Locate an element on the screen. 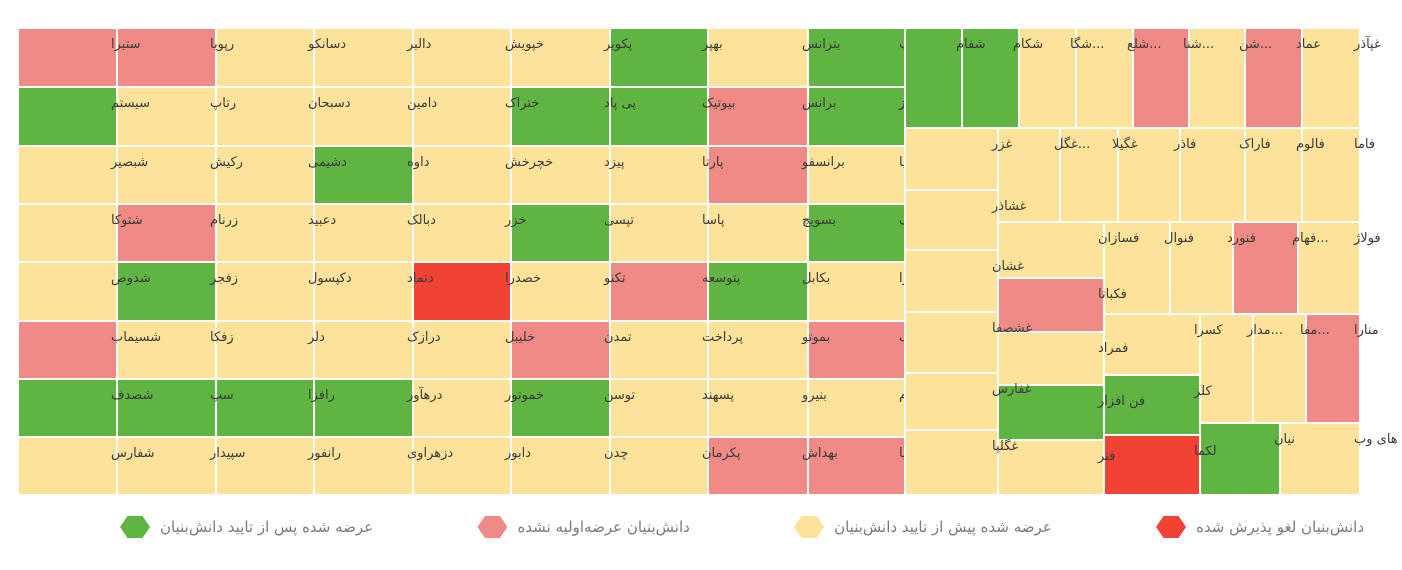 The width and height of the screenshot is (1402, 570). treemap-cell: فاما is located at coordinates (1338, 175).